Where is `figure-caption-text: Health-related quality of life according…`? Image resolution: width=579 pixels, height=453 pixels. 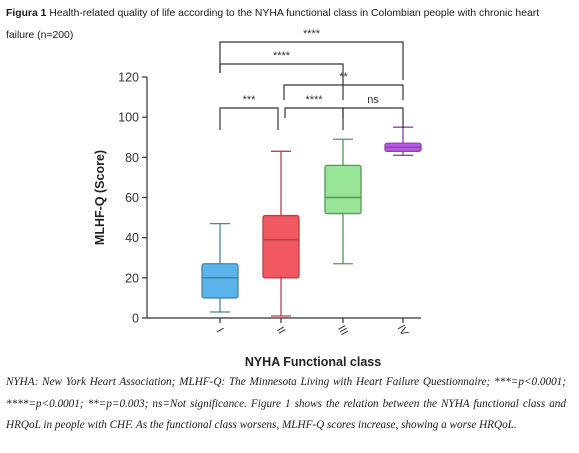 figure-caption-text: Health-related quality of life according… is located at coordinates (273, 24).